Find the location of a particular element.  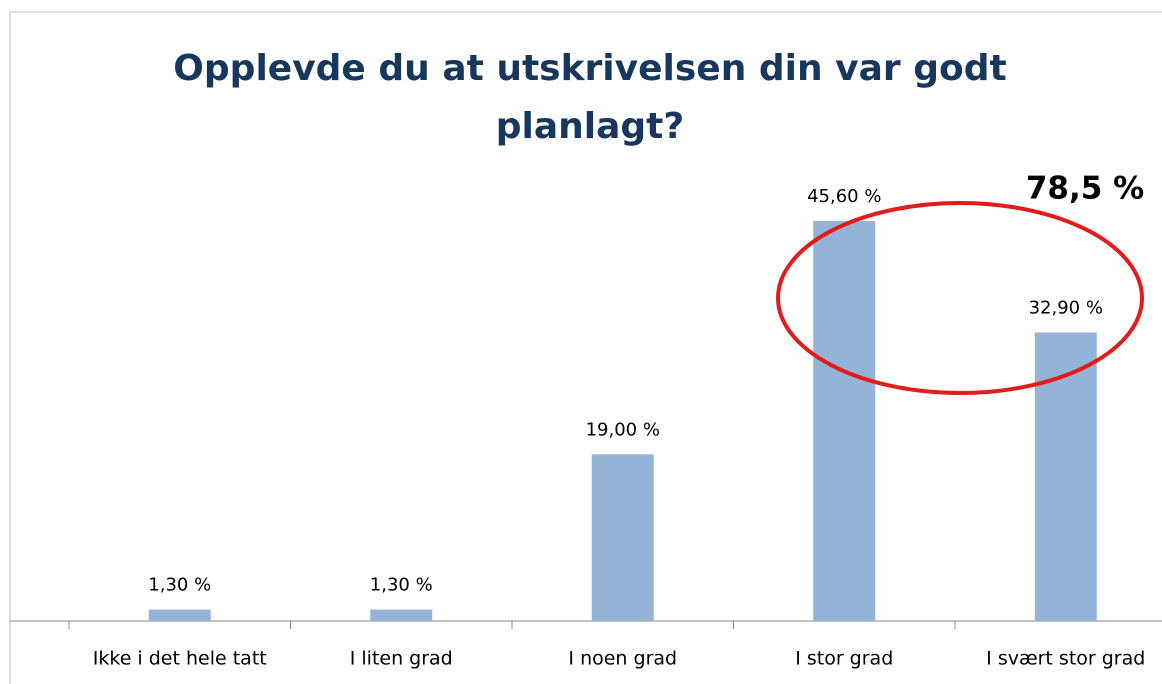

x-tick-label: I stor grad is located at coordinates (844, 659).